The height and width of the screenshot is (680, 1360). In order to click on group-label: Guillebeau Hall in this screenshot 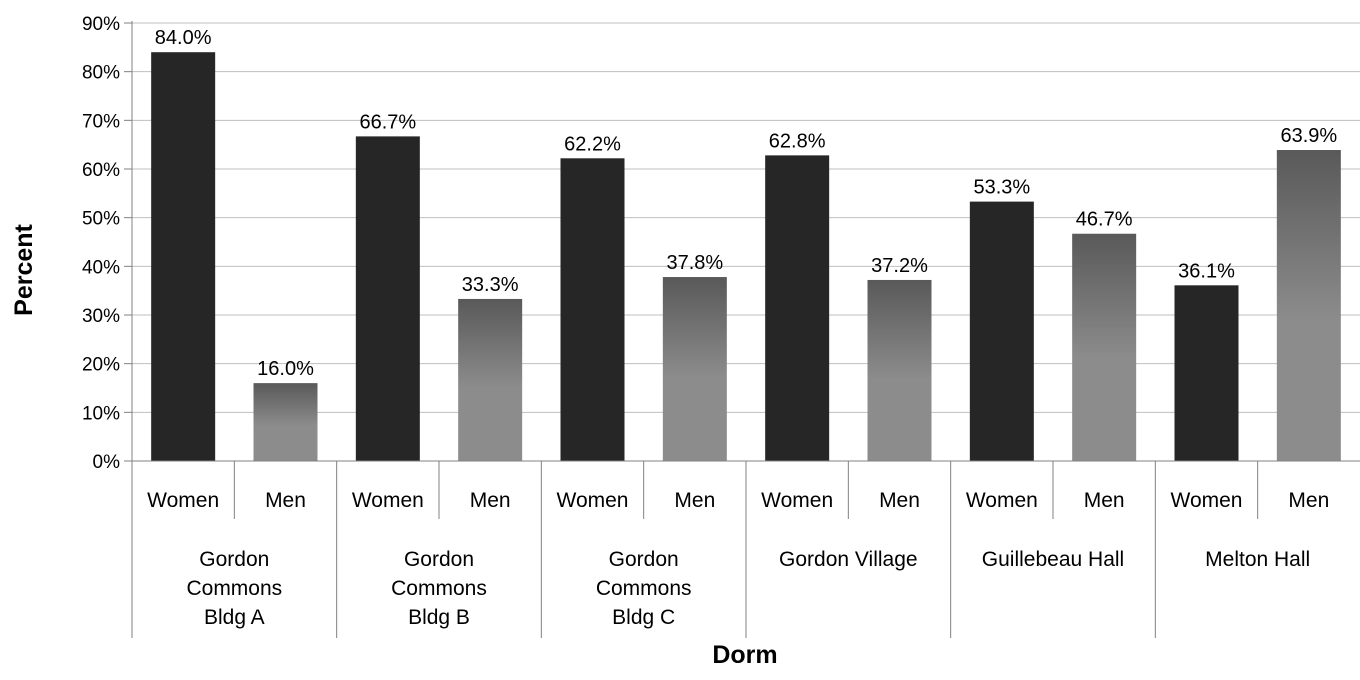, I will do `click(1053, 559)`.